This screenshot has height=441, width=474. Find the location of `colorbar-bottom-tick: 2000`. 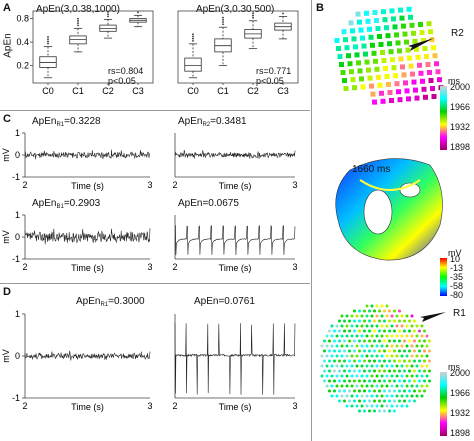

colorbar-bottom-tick: 2000 is located at coordinates (460, 373).